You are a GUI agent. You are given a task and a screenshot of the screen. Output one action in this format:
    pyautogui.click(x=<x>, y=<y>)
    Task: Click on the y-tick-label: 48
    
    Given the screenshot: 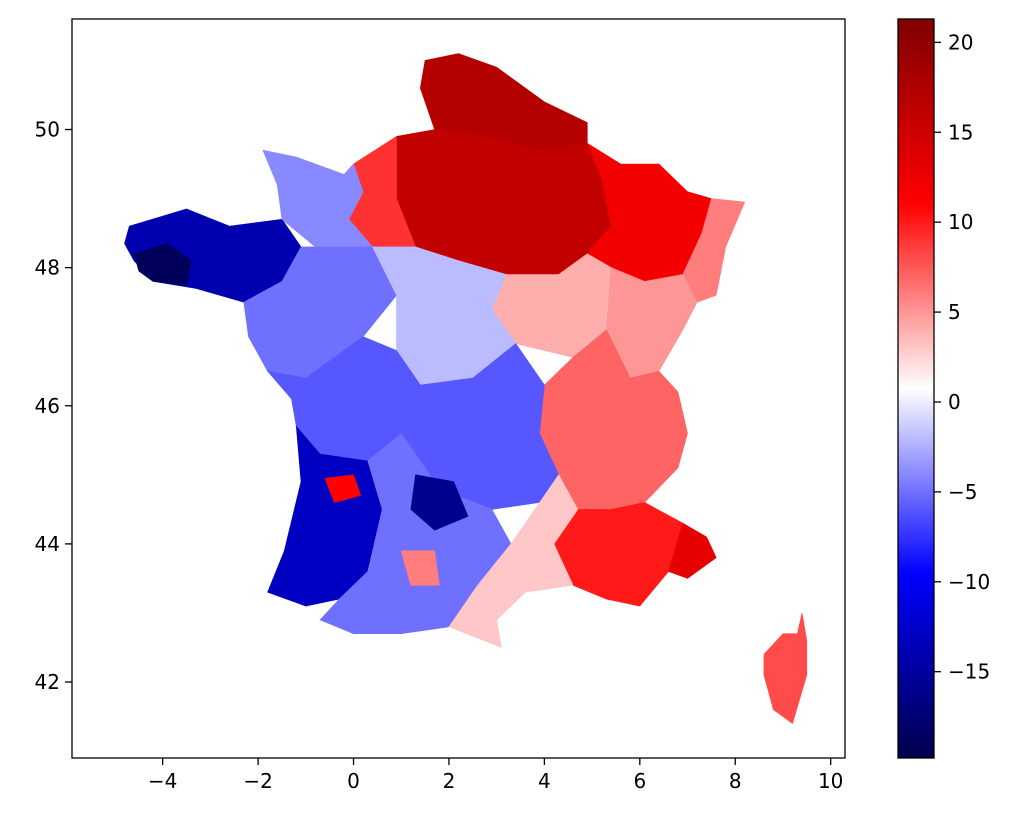 What is the action you would take?
    pyautogui.click(x=47, y=268)
    